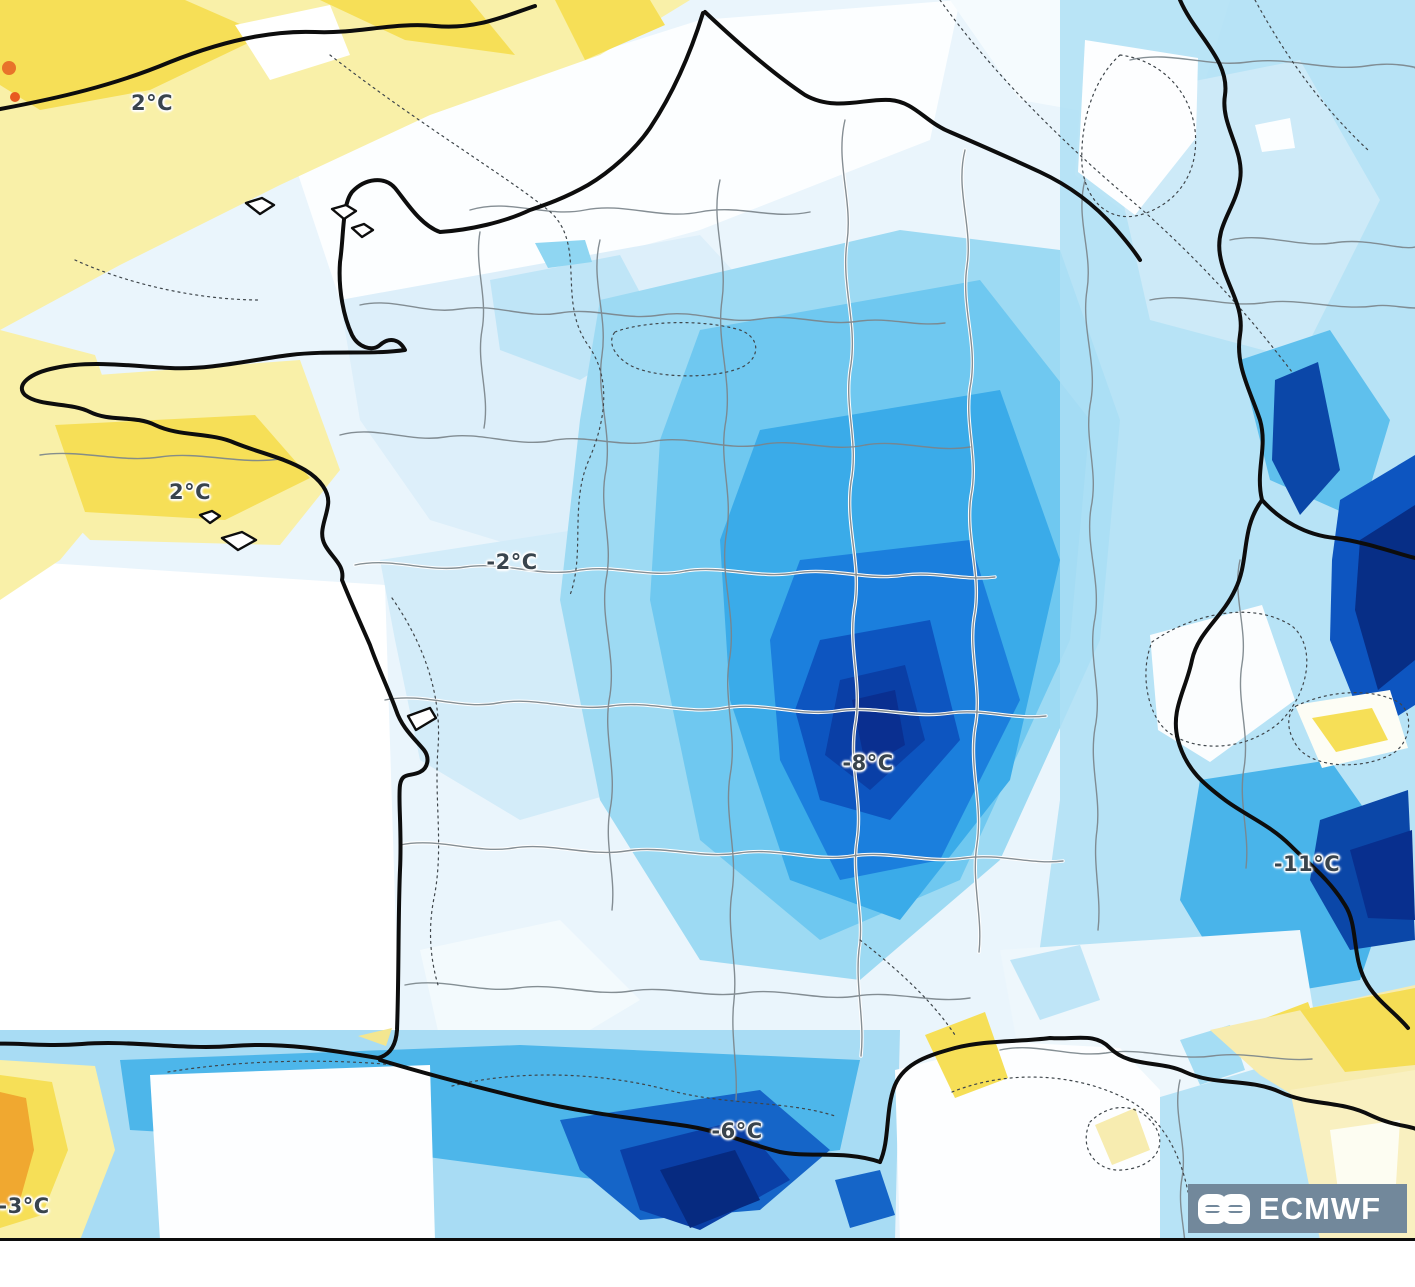 The width and height of the screenshot is (1415, 1287). Describe the element at coordinates (1307, 864) in the screenshot. I see `temp-label: -11°C` at that location.